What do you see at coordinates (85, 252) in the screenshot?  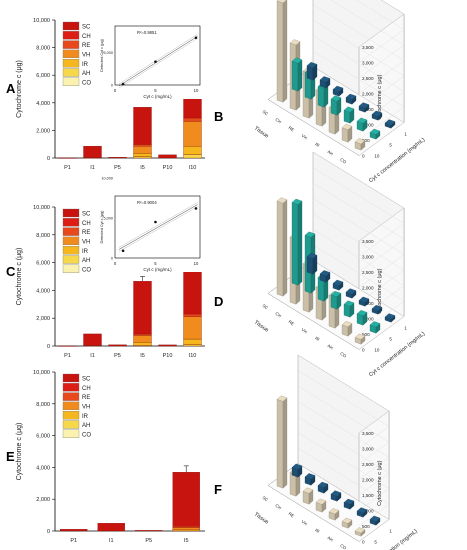 I see `legend-label: IR` at bounding box center [85, 252].